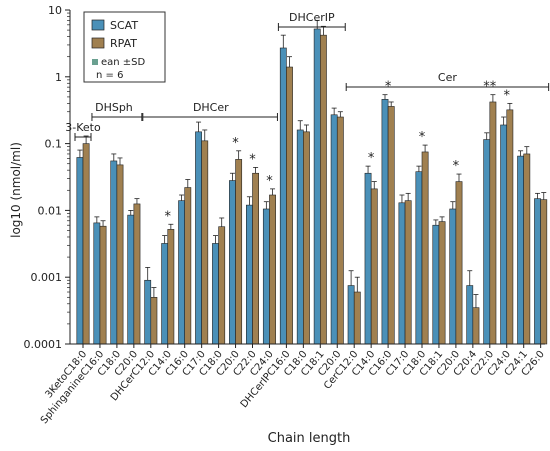  Describe the element at coordinates (309, 438) in the screenshot. I see `x-axis-title: Chain length` at that location.